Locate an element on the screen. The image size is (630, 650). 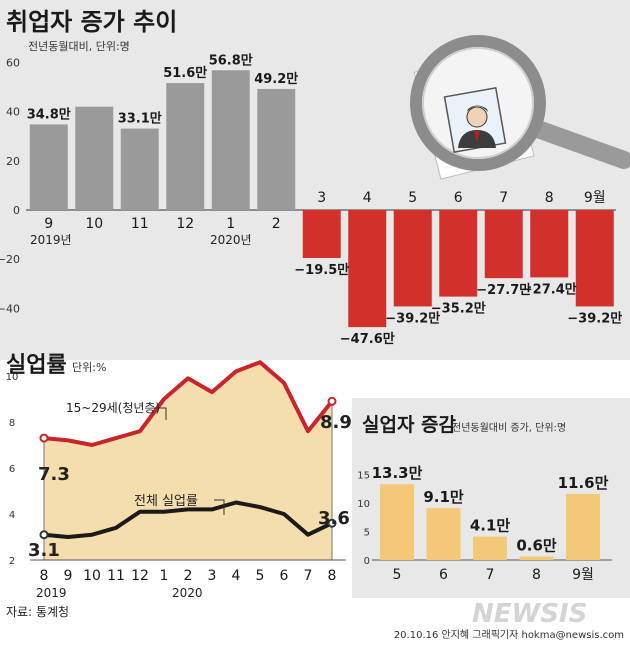
employment-y-tick: −40 is located at coordinates (10, 308).